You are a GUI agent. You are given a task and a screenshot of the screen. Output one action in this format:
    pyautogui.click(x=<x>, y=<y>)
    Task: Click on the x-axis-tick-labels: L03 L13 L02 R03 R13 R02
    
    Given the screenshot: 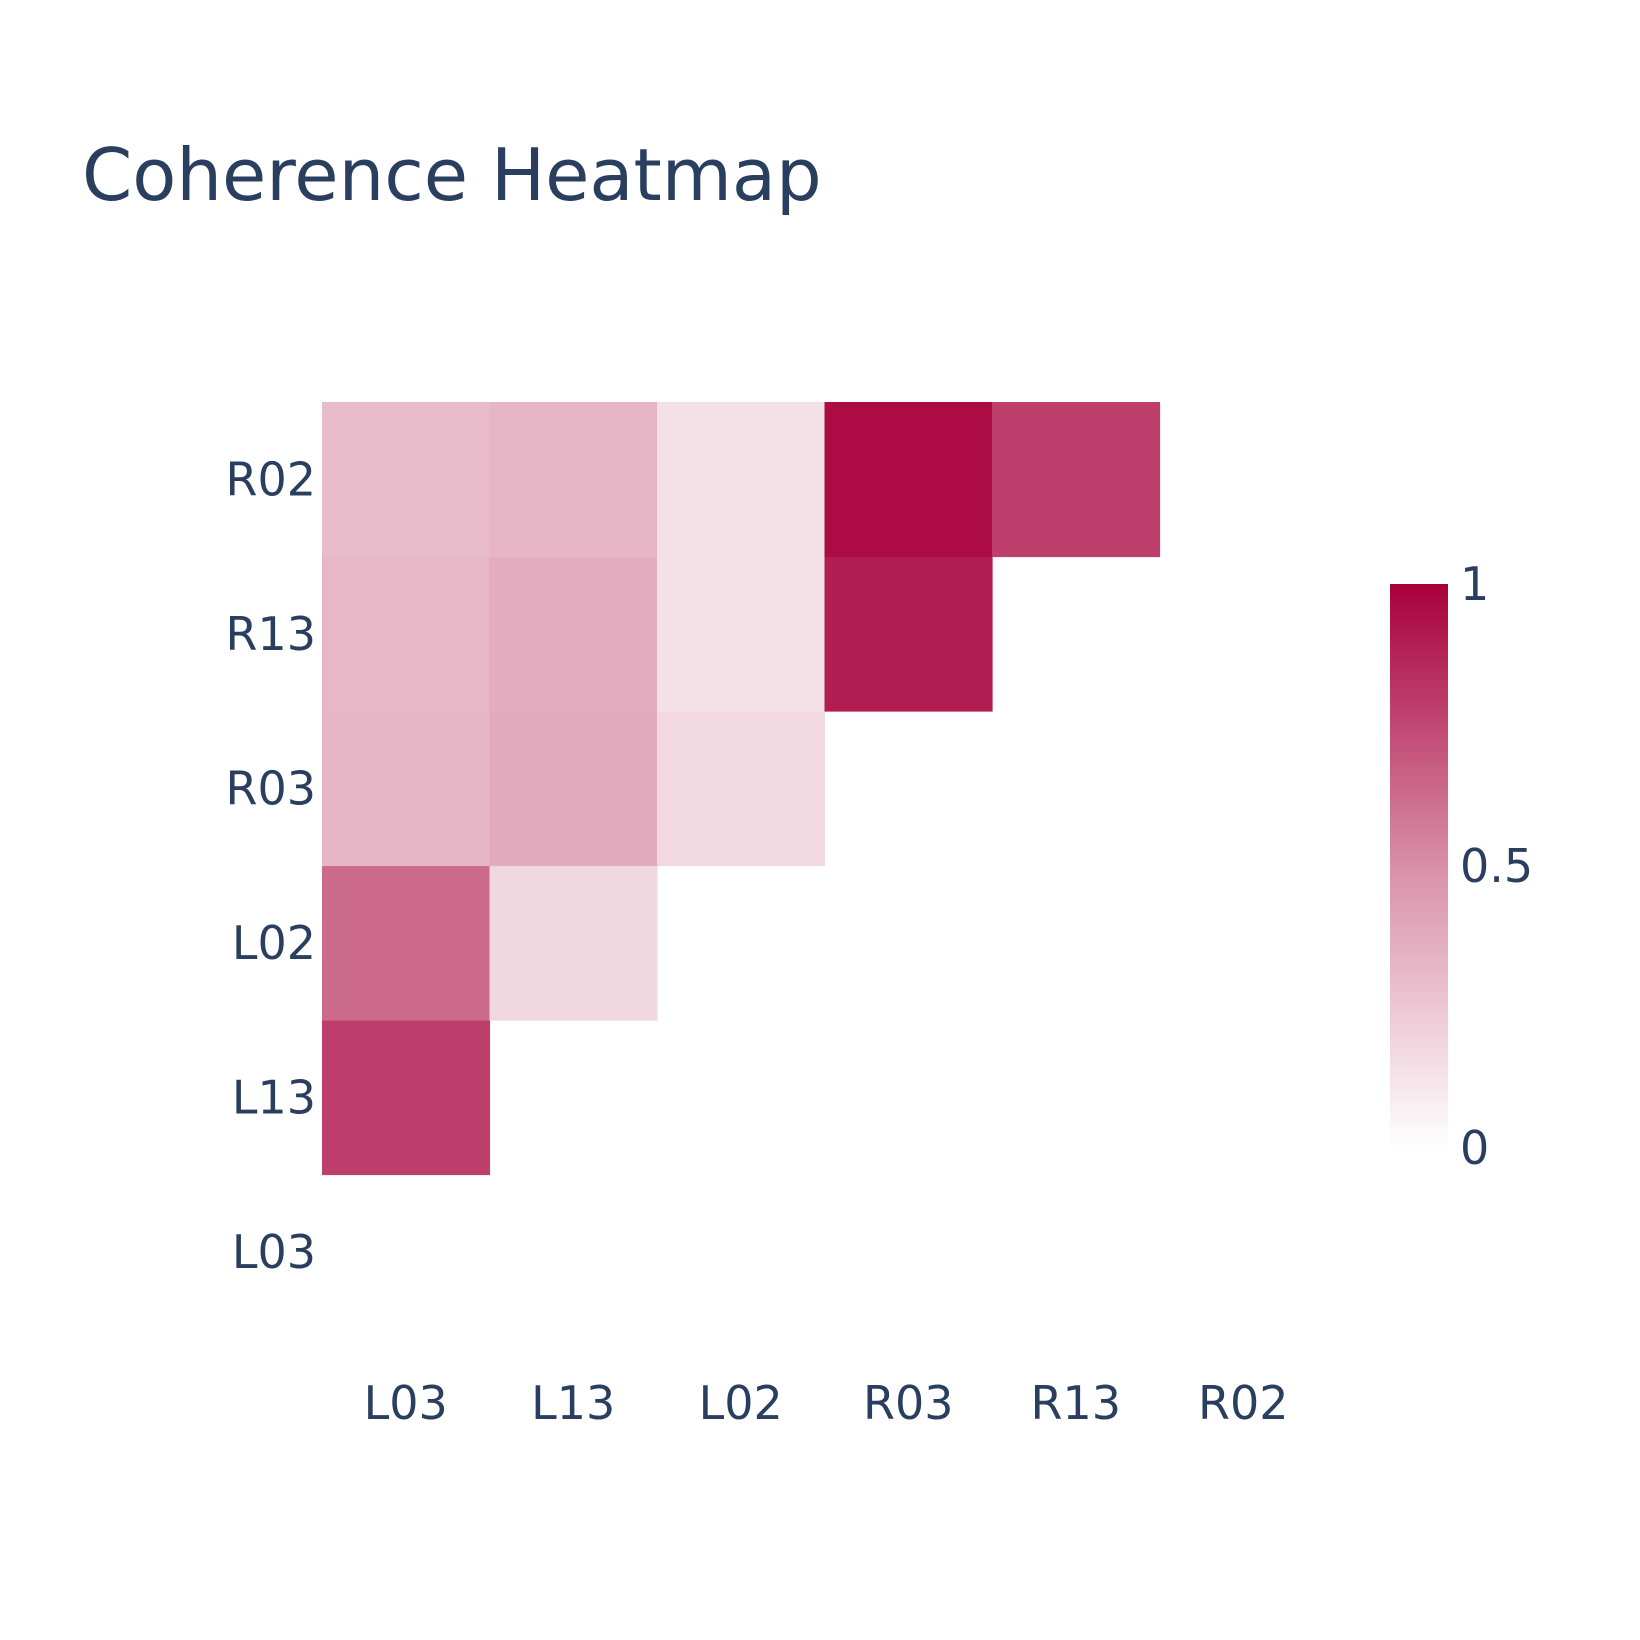 What is the action you would take?
    pyautogui.click(x=826, y=1403)
    